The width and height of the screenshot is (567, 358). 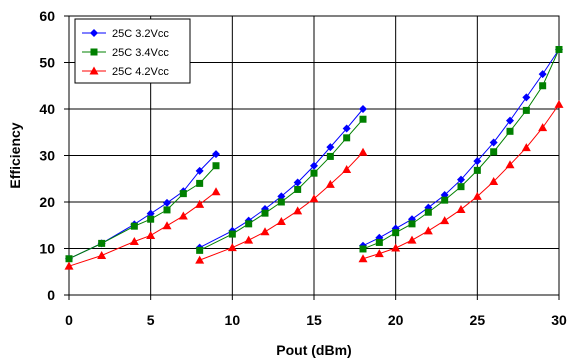 What do you see at coordinates (47, 202) in the screenshot?
I see `y-tick-label: 20` at bounding box center [47, 202].